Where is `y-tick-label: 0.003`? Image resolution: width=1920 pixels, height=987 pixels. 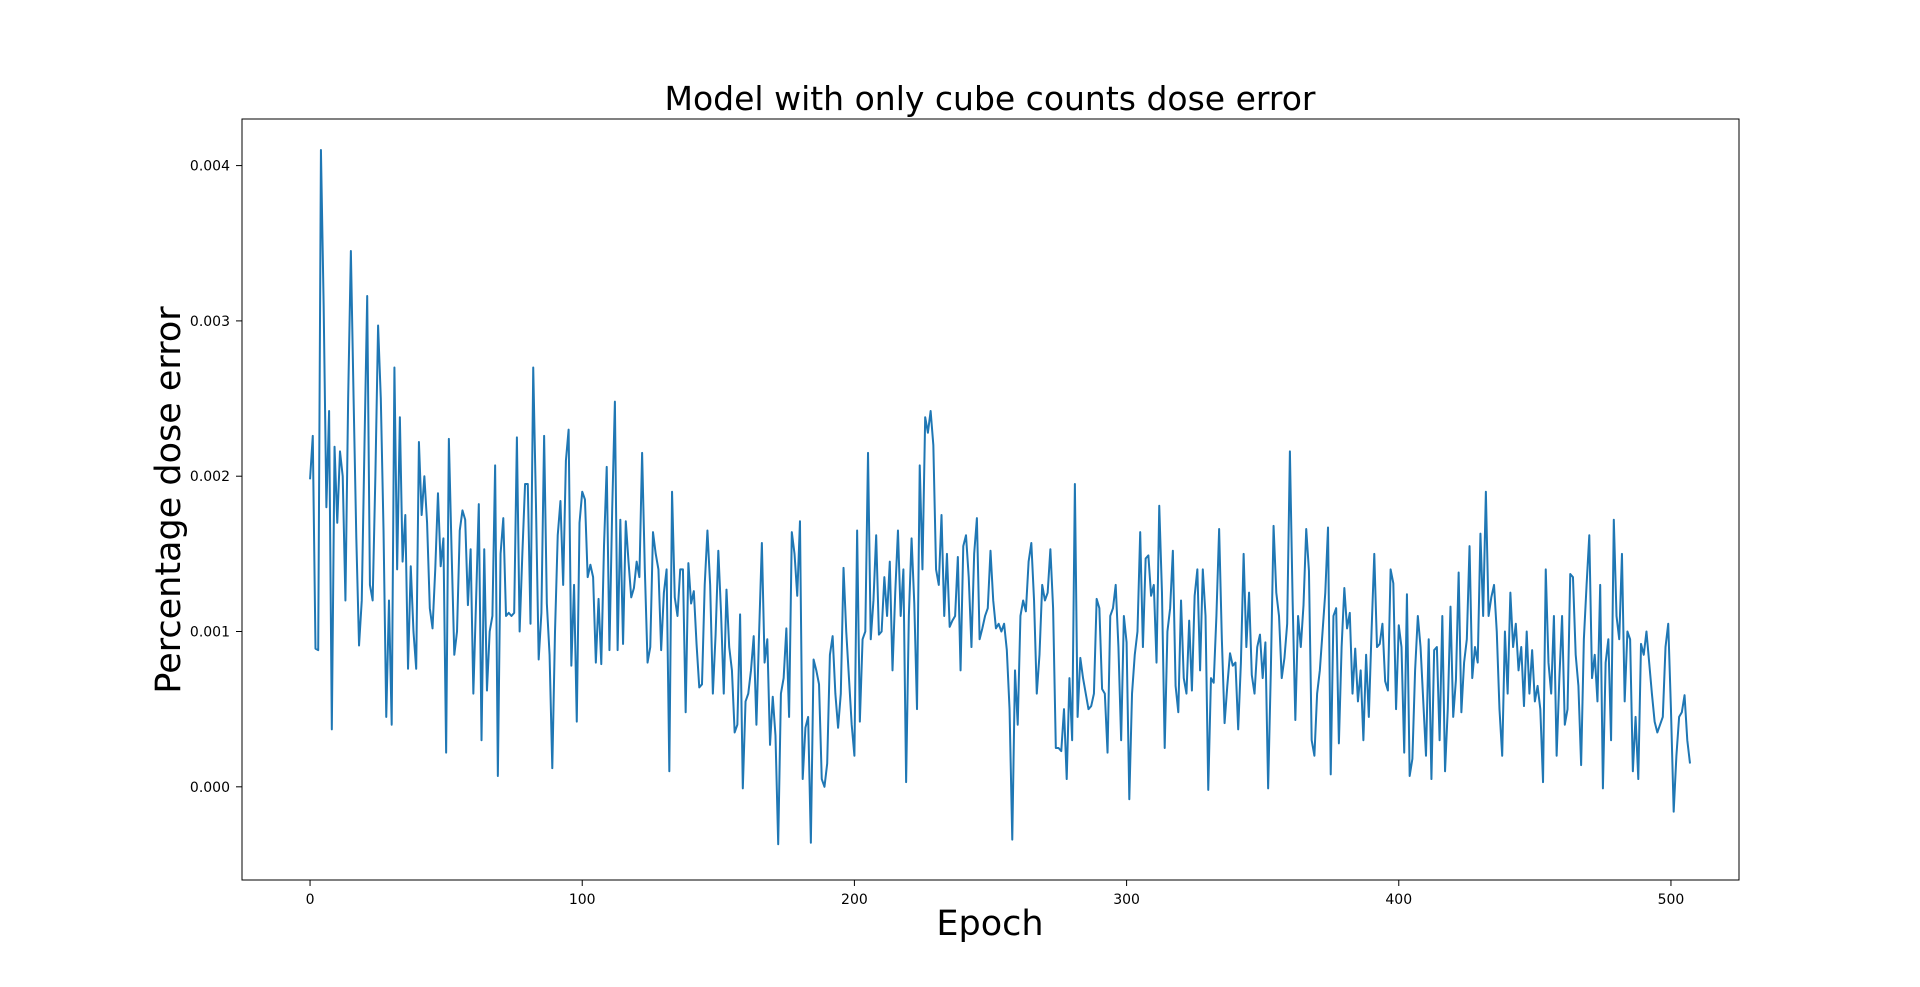
y-tick-label: 0.003 is located at coordinates (210, 322).